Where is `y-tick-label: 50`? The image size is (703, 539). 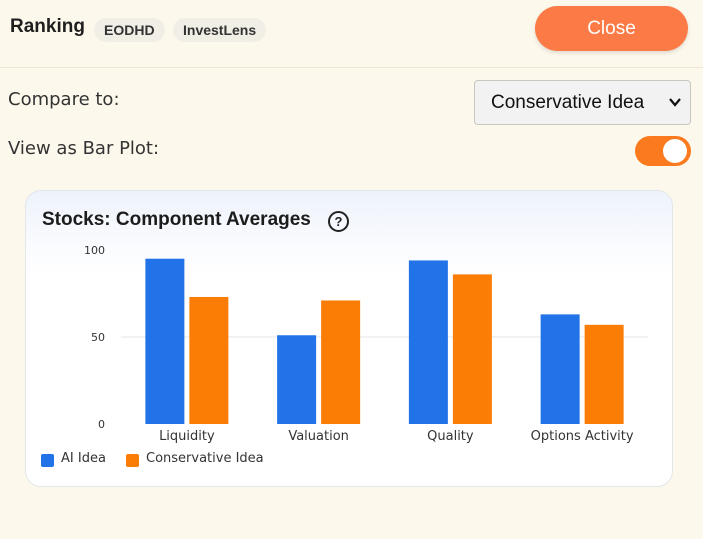 y-tick-label: 50 is located at coordinates (98, 337).